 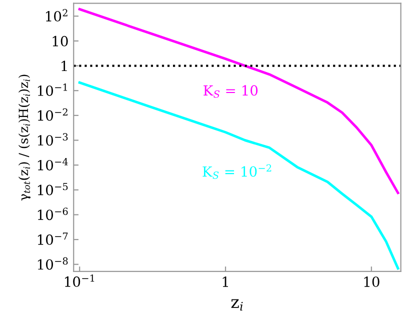 What do you see at coordinates (60, 41) in the screenshot?
I see `y-tick-label: 10` at bounding box center [60, 41].